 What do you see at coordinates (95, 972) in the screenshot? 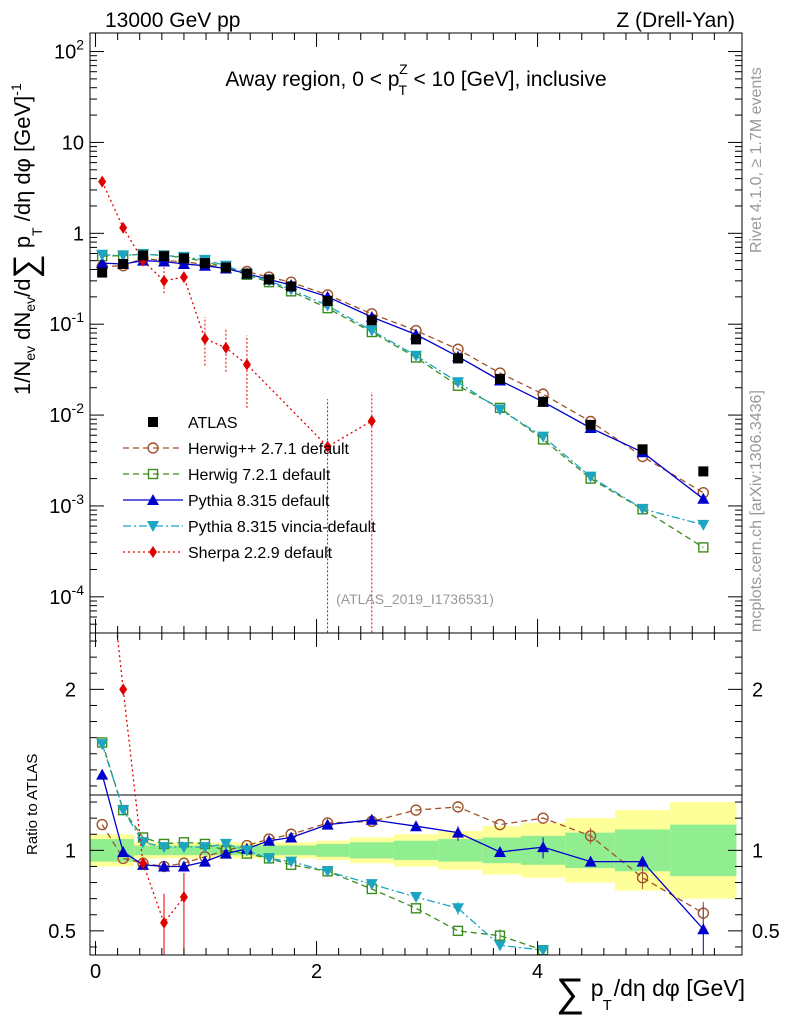
I see `x-tick-label: 0` at bounding box center [95, 972].